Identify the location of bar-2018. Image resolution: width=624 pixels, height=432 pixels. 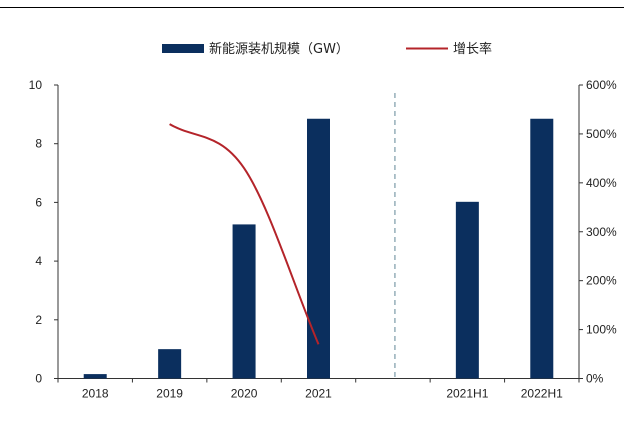
(95, 376).